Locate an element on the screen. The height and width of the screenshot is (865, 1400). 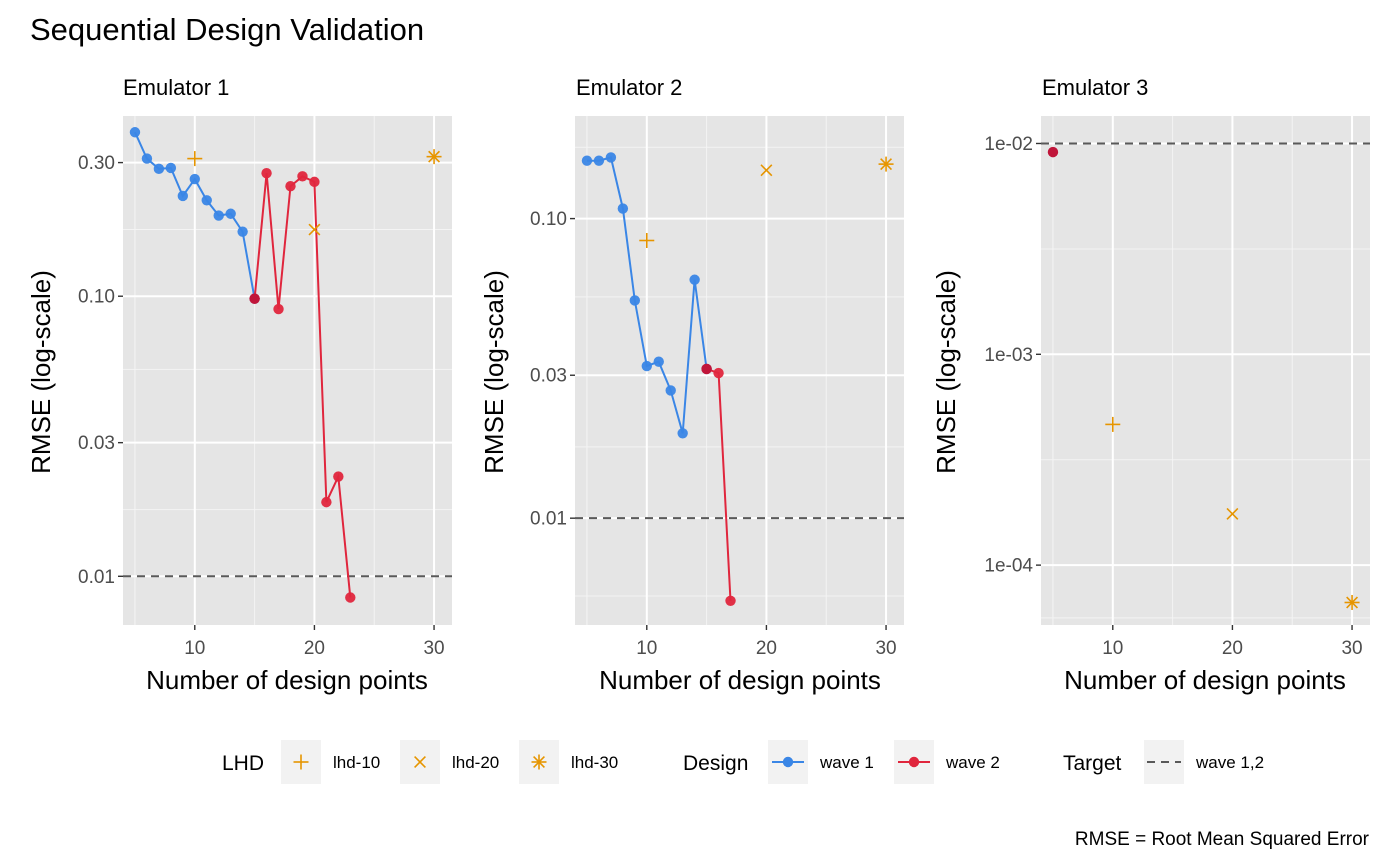
legend-label-lhd-20: lhd-20 is located at coordinates (475, 762).